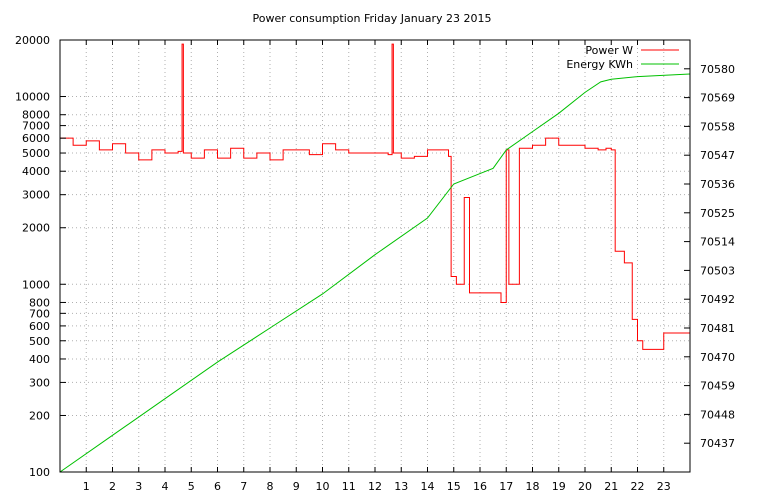 Image resolution: width=768 pixels, height=500 pixels. Describe the element at coordinates (86, 486) in the screenshot. I see `x-tick-label: 1` at that location.